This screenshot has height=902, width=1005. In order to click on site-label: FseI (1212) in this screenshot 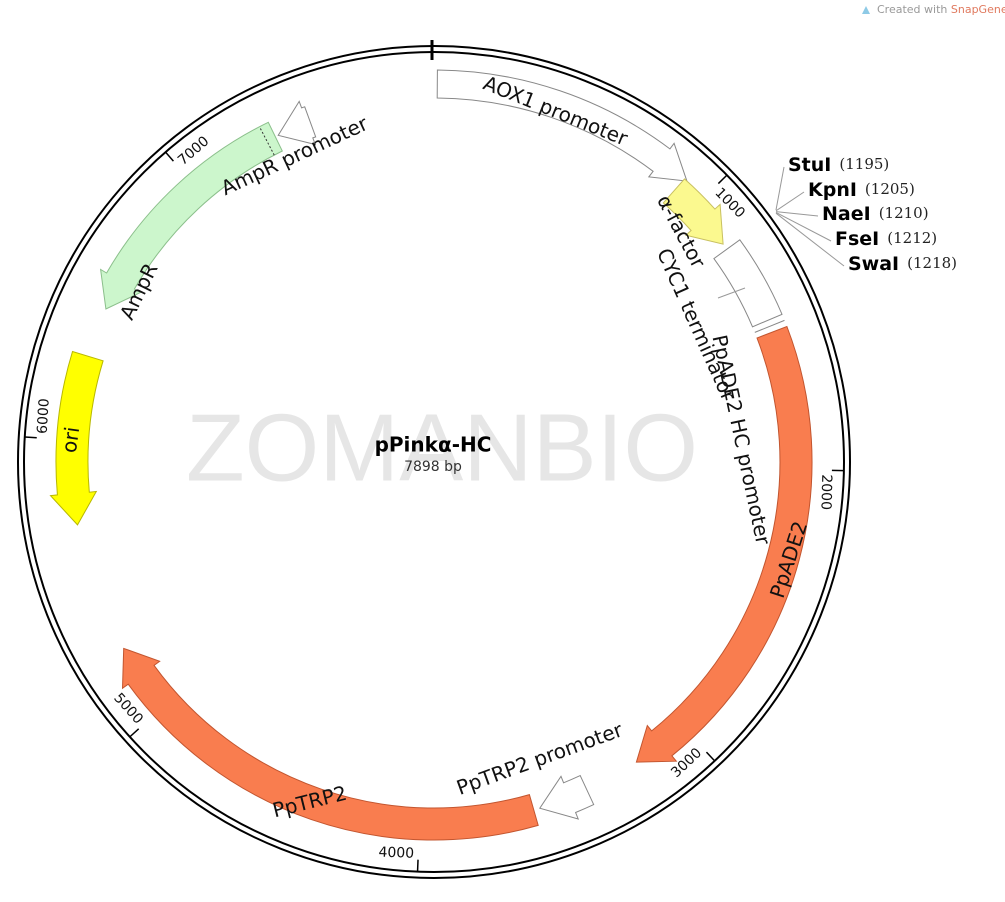, I will do `click(886, 239)`.